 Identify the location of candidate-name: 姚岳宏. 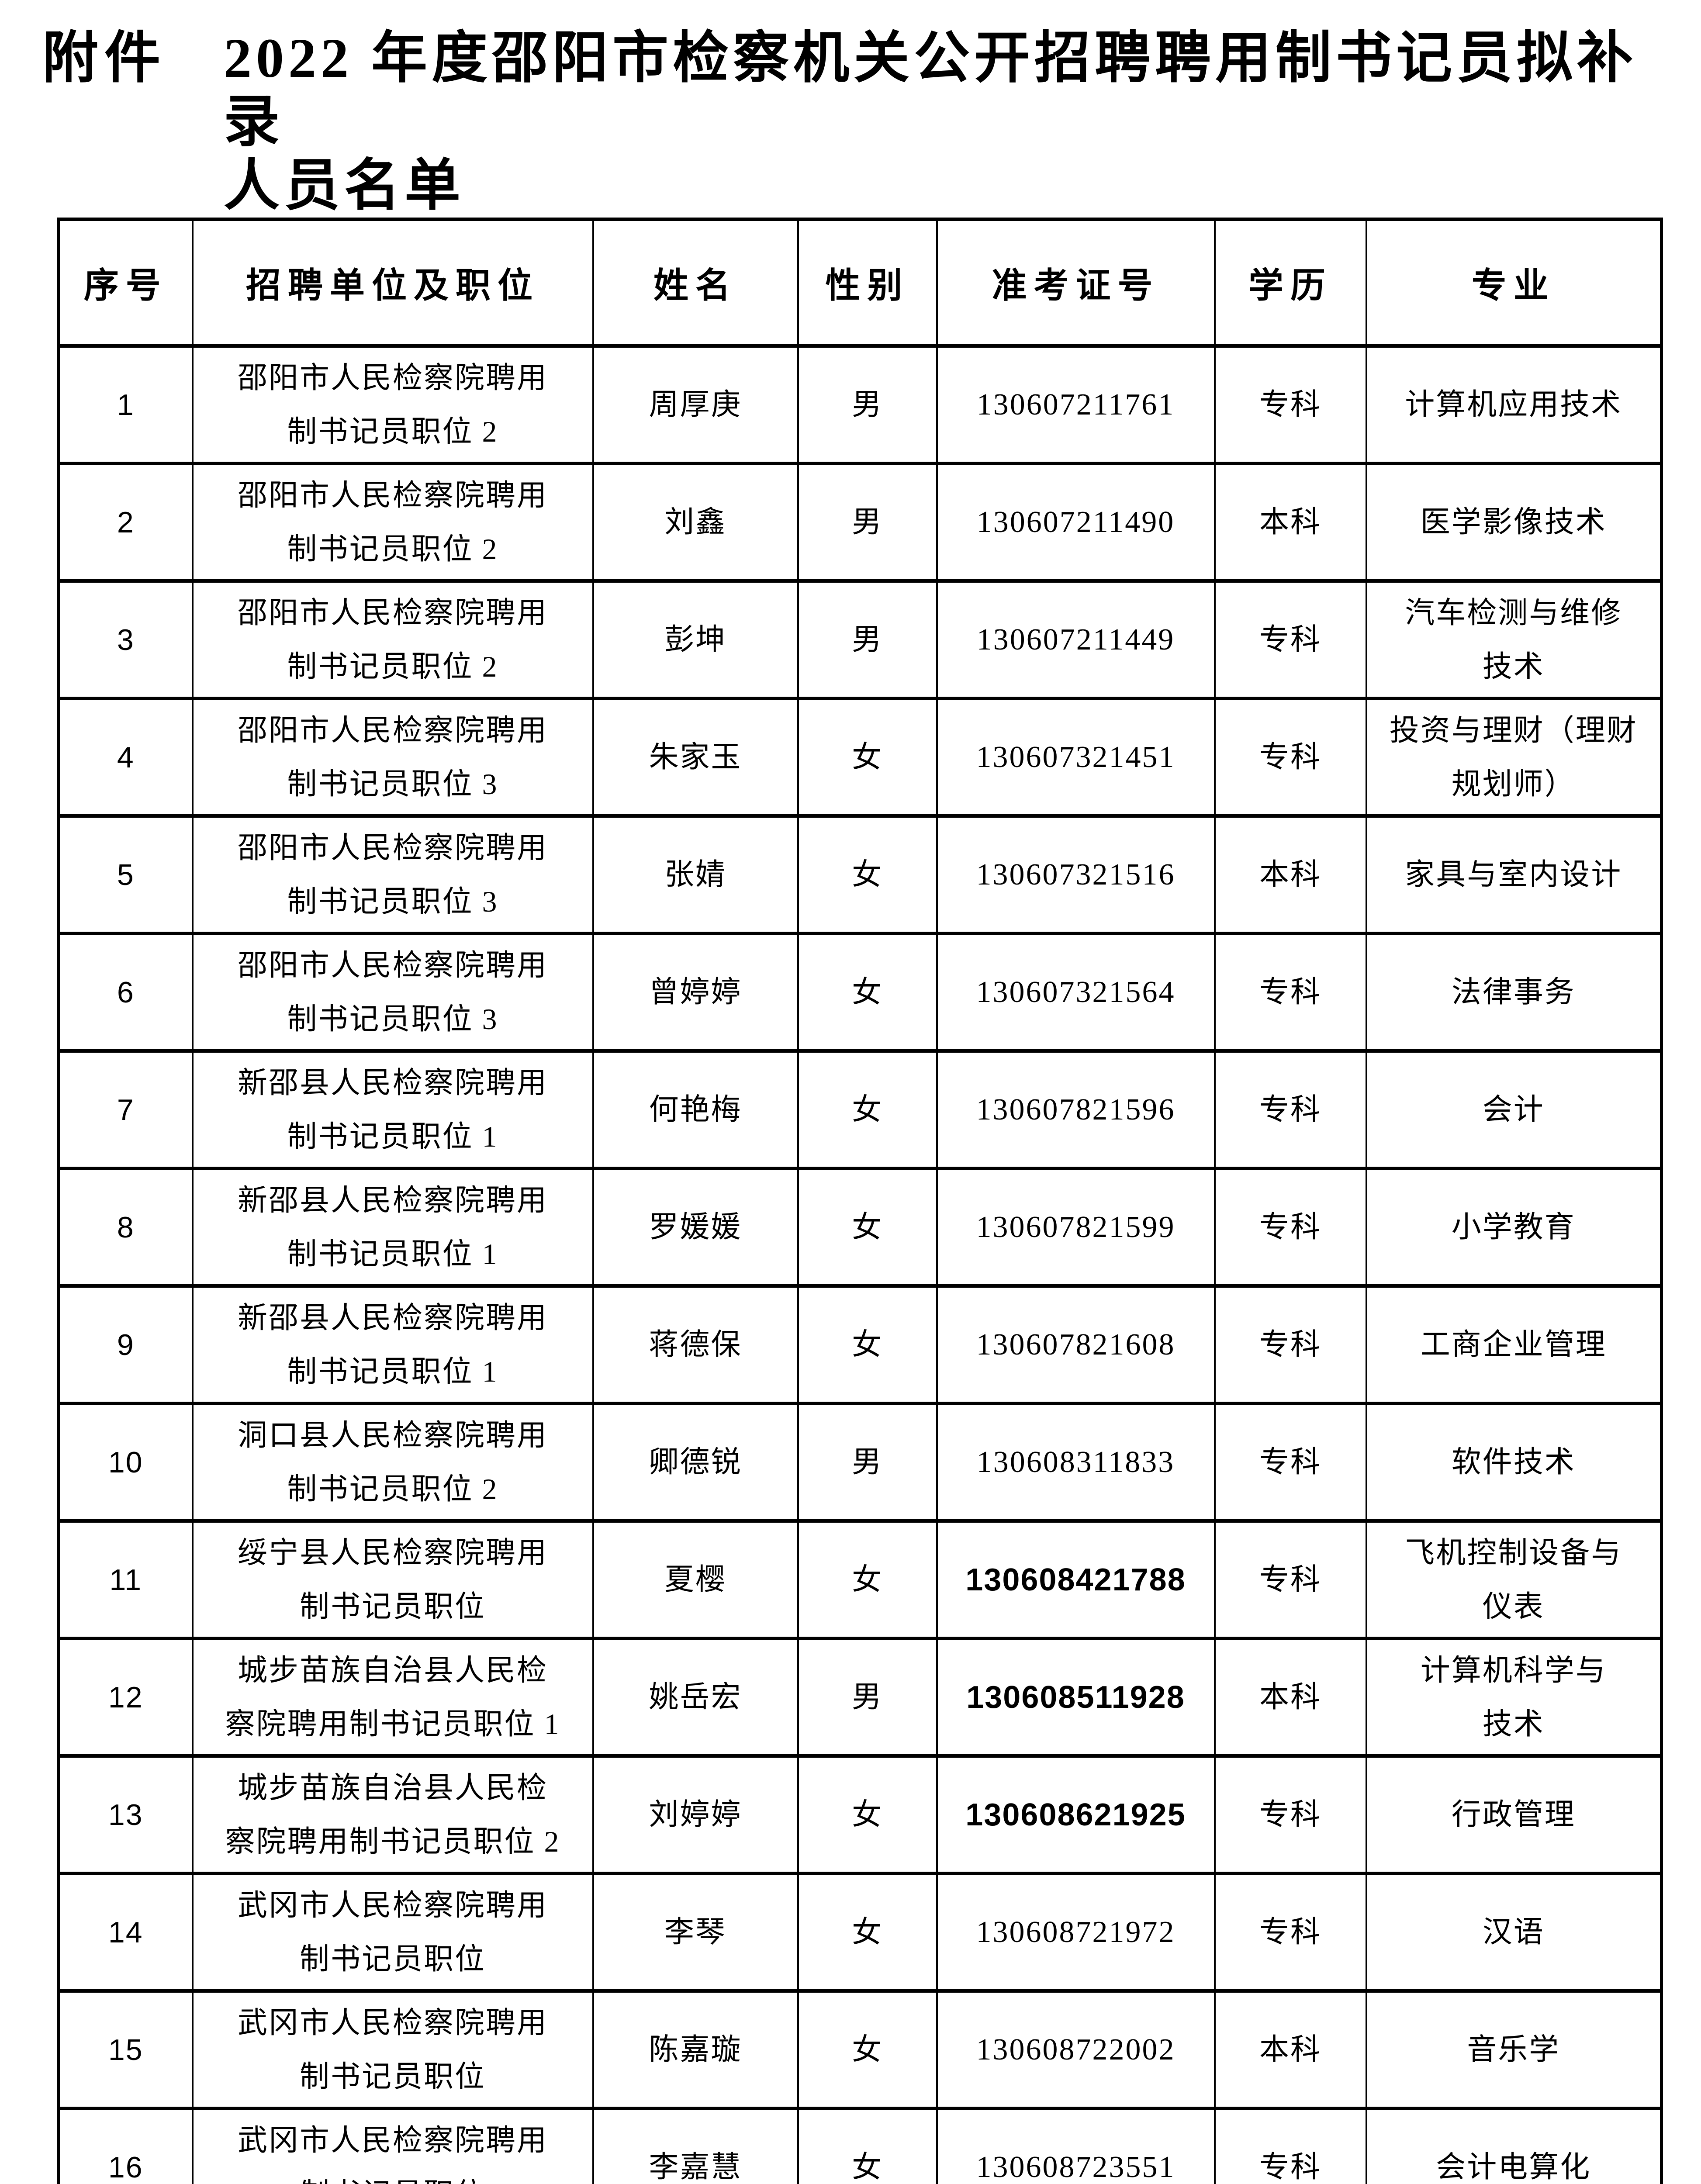
(696, 1697).